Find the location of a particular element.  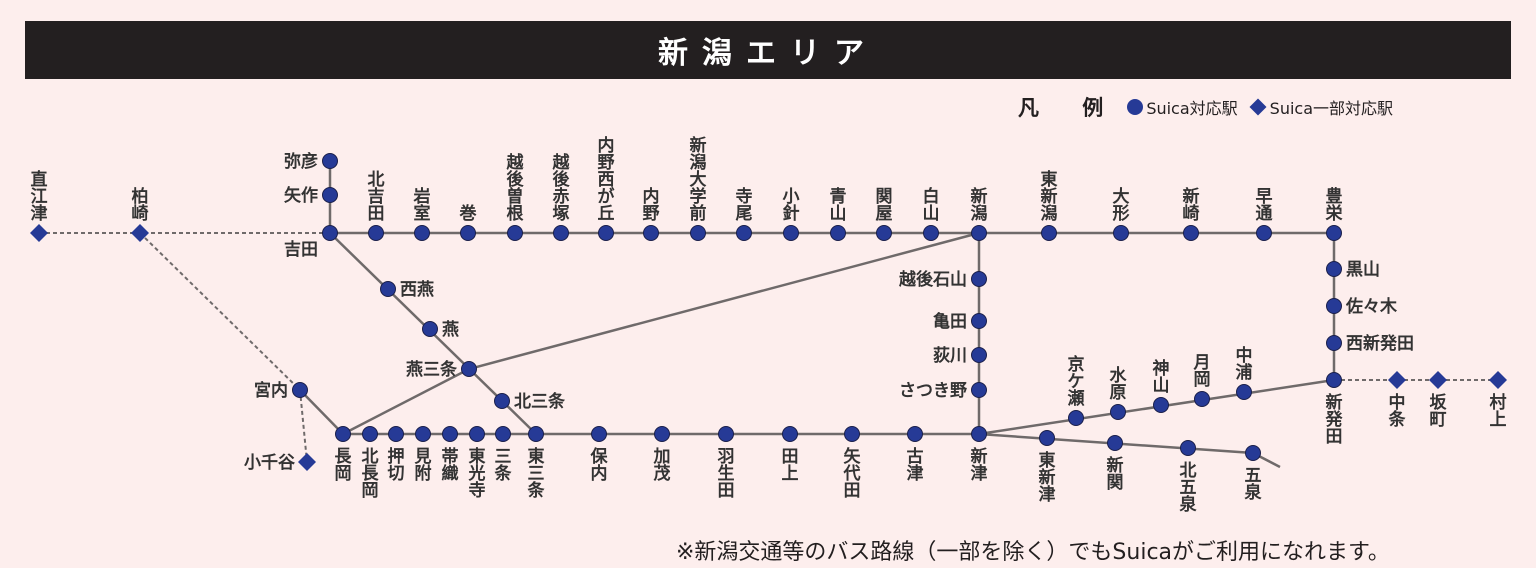

station: 西燕 is located at coordinates (407, 289).